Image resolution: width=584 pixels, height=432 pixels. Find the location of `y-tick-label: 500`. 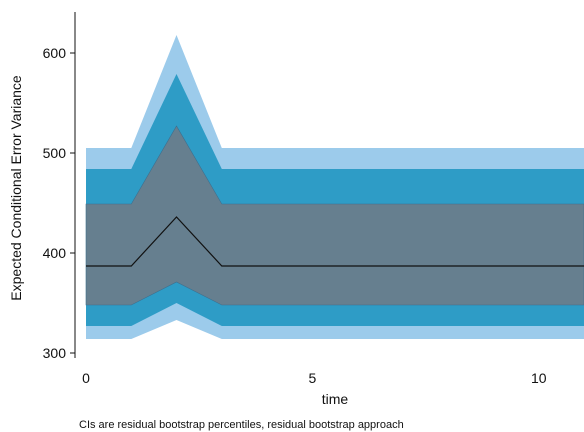

y-tick-label: 500 is located at coordinates (55, 153).